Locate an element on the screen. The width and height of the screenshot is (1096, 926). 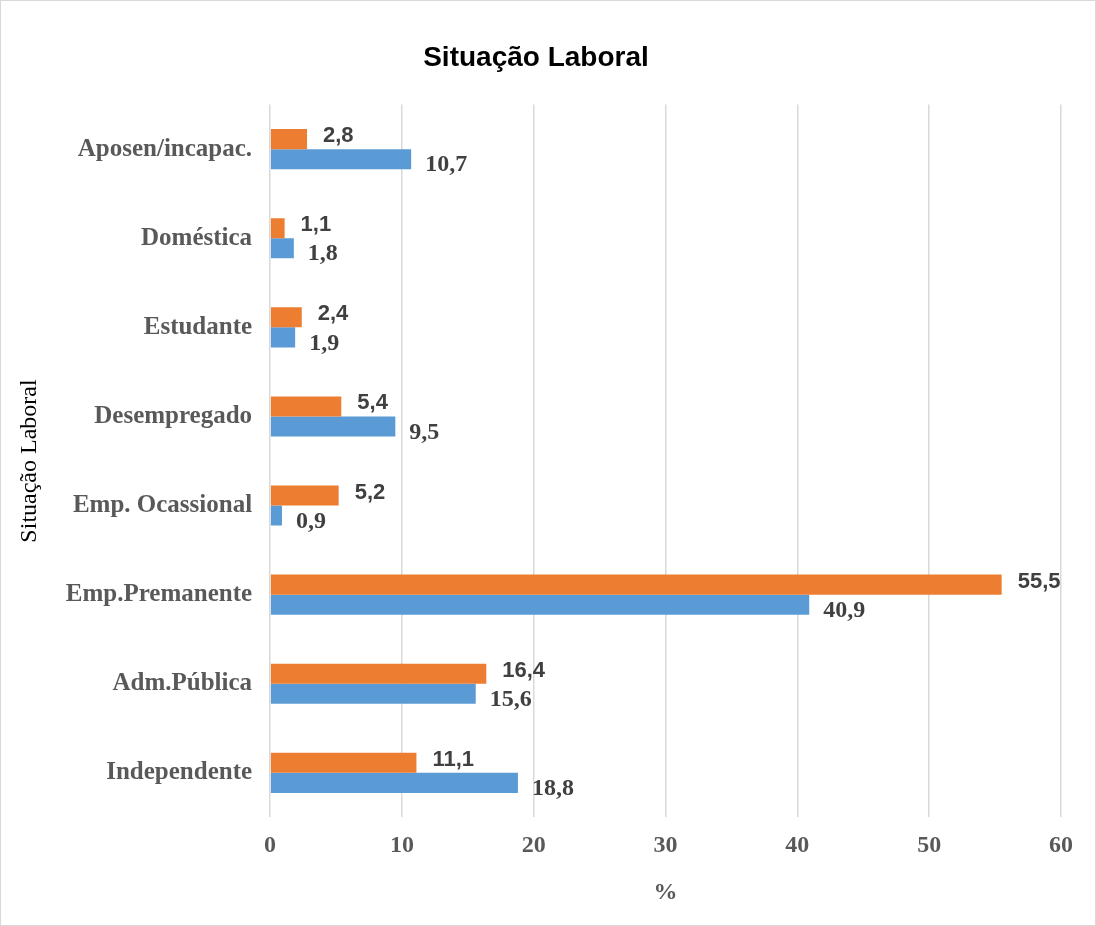
data-label: 5,4 is located at coordinates (373, 402).